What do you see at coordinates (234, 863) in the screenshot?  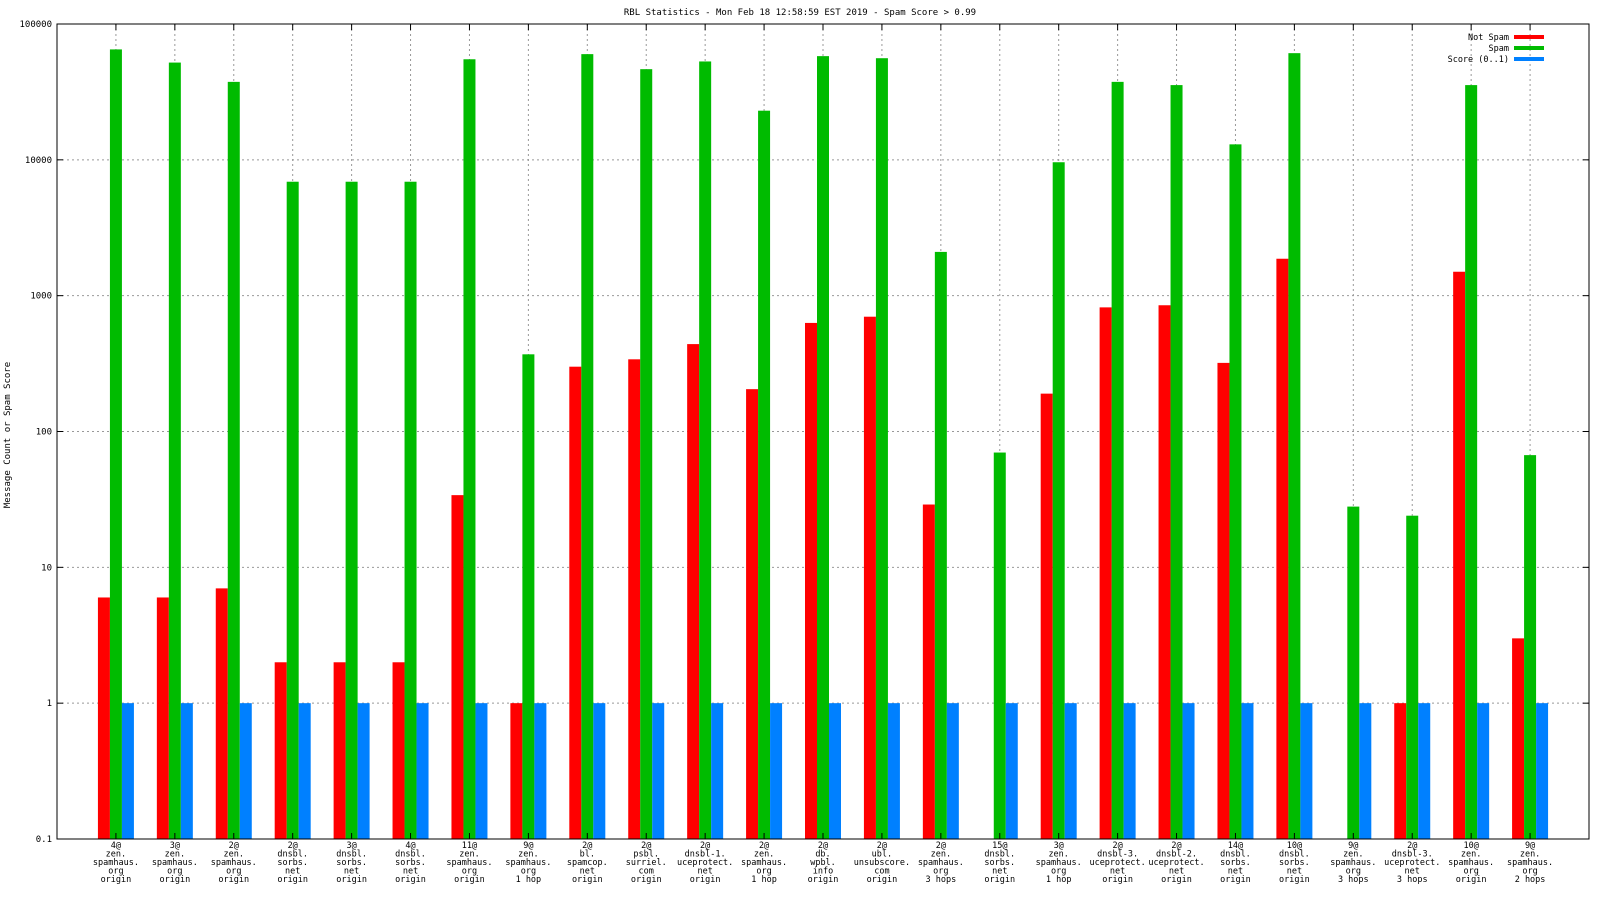 I see `x-tick-label: 2@ zen. spamhaus. org origin` at bounding box center [234, 863].